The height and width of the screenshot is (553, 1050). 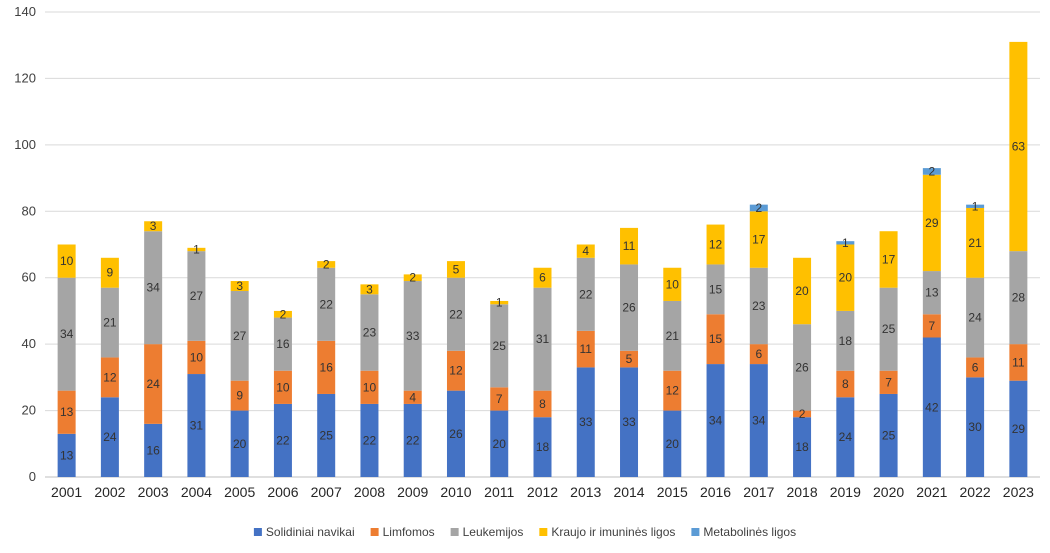 I want to click on data-label: 25, so click(x=889, y=435).